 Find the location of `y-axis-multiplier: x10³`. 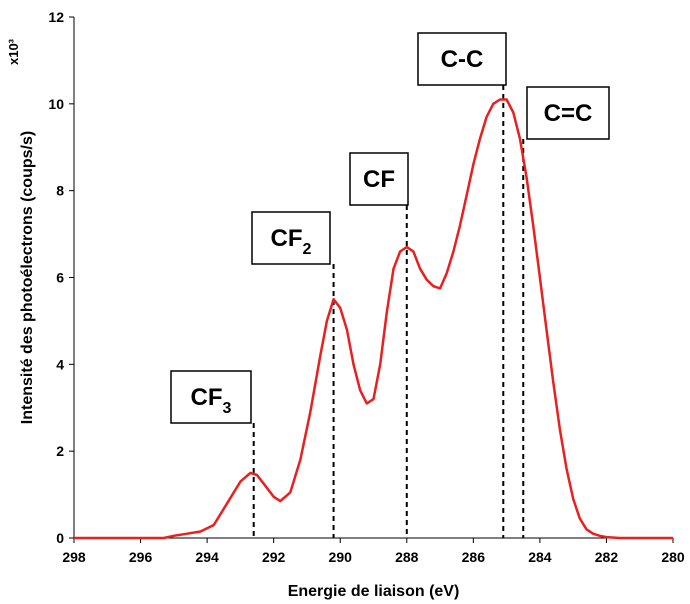

y-axis-multiplier: x10³ is located at coordinates (13, 51).